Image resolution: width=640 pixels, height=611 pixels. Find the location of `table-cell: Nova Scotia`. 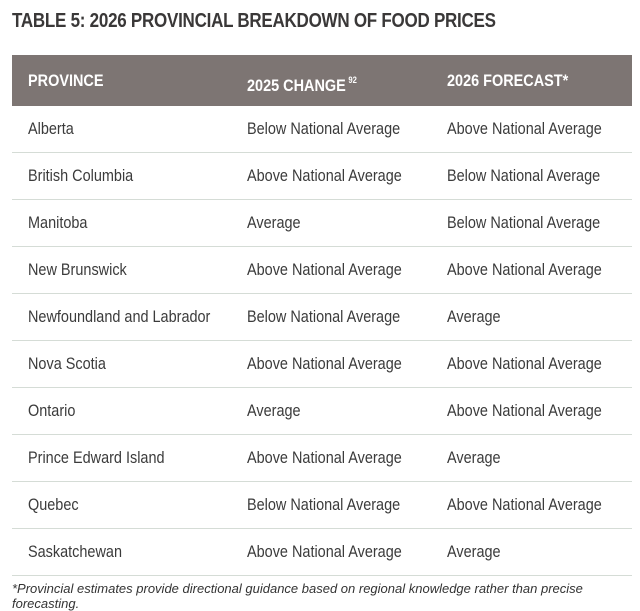

table-cell: Nova Scotia is located at coordinates (67, 363).